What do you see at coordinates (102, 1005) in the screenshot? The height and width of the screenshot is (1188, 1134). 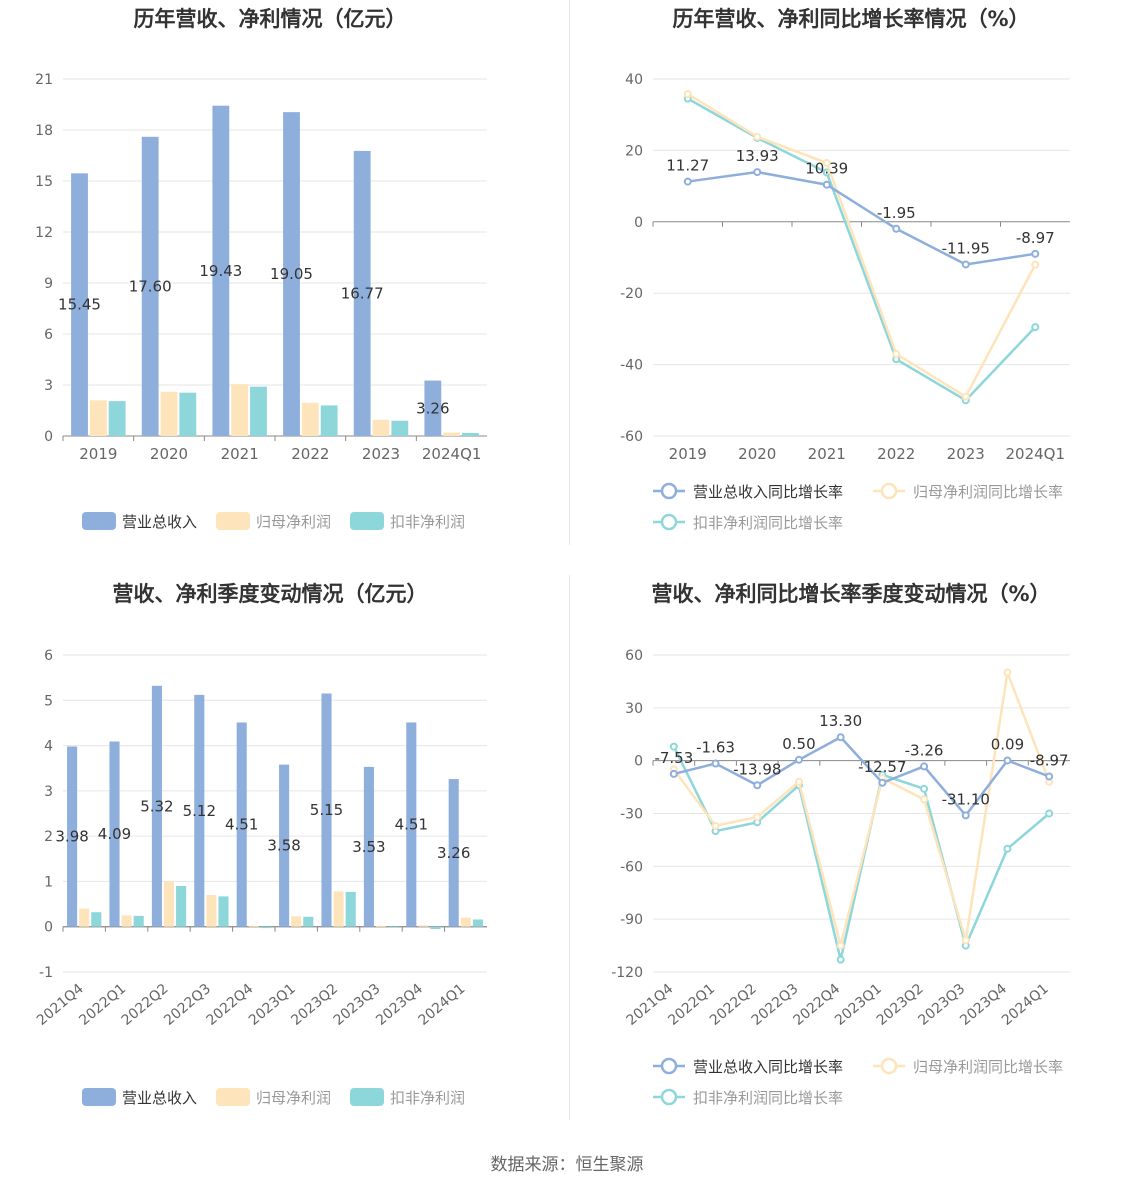 I see `x-tick-label: 2022Q1` at bounding box center [102, 1005].